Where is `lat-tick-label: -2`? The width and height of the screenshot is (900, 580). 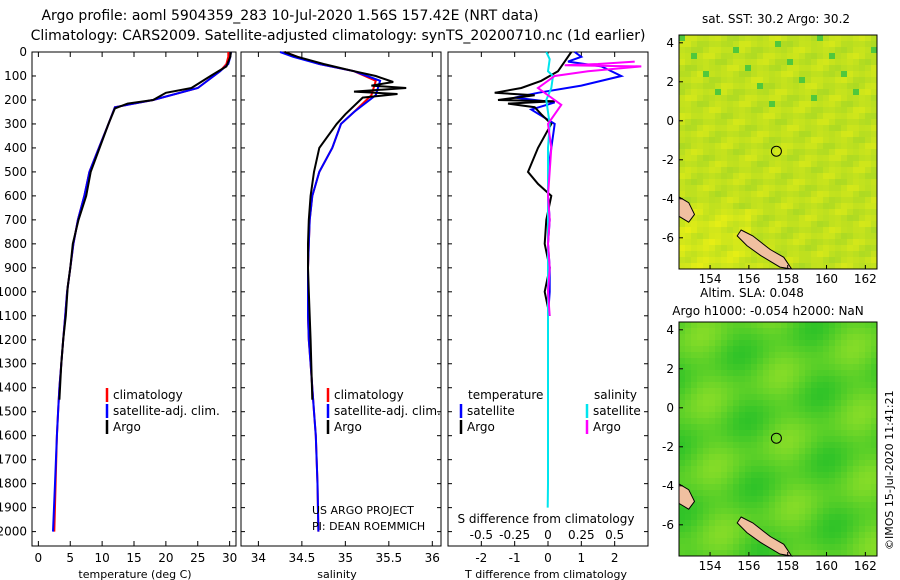 lat-tick-label: -2 is located at coordinates (668, 447).